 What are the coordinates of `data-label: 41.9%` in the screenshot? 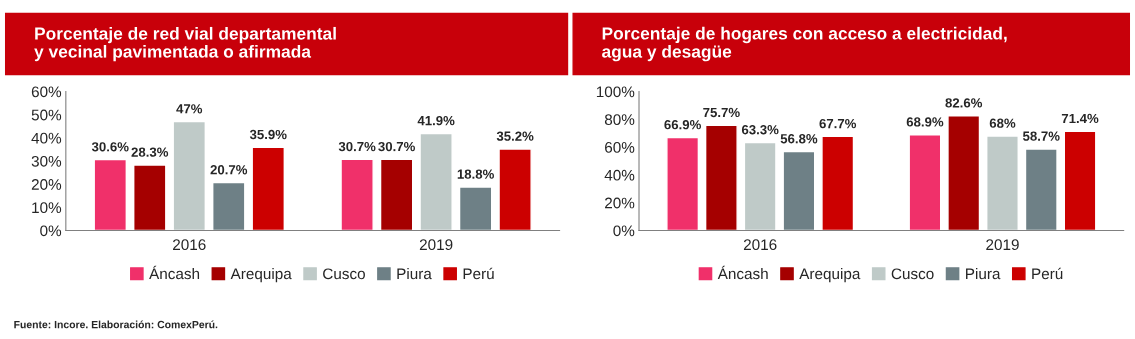 It's located at (436, 120).